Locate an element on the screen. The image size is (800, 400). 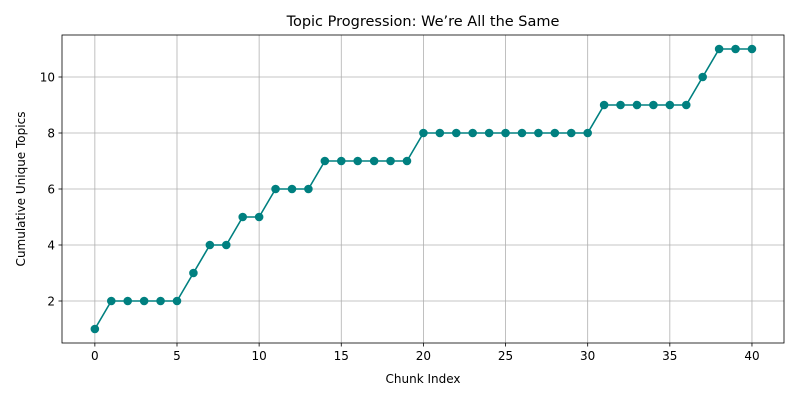
y-axis-ticks: 2 4 6 8 10 is located at coordinates (51, 189).